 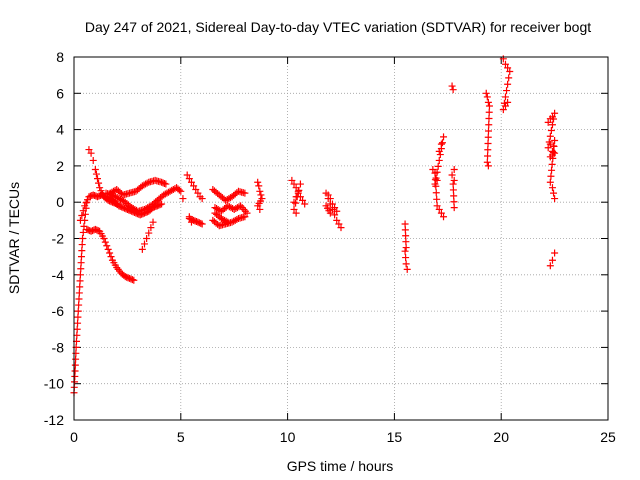 What do you see at coordinates (288, 437) in the screenshot?
I see `x-tick-label: 10` at bounding box center [288, 437].